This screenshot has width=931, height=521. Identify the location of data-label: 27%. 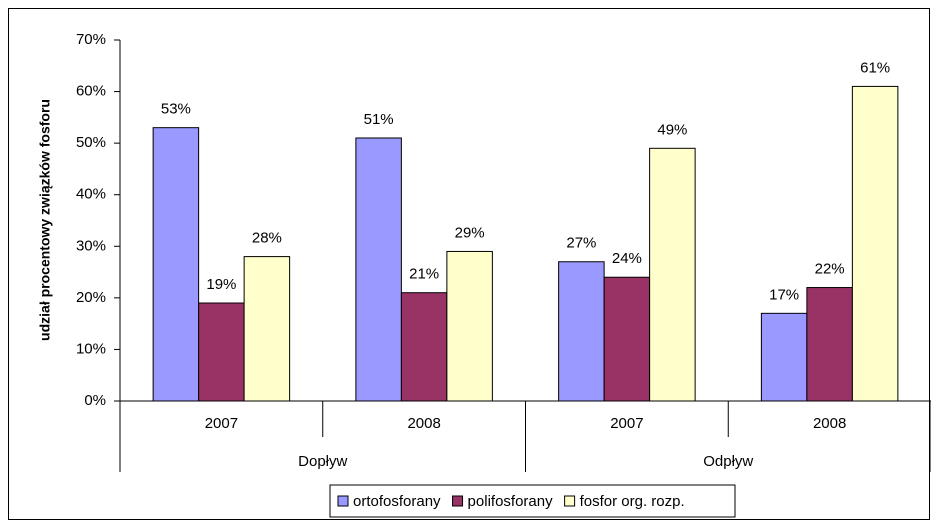
(581, 243).